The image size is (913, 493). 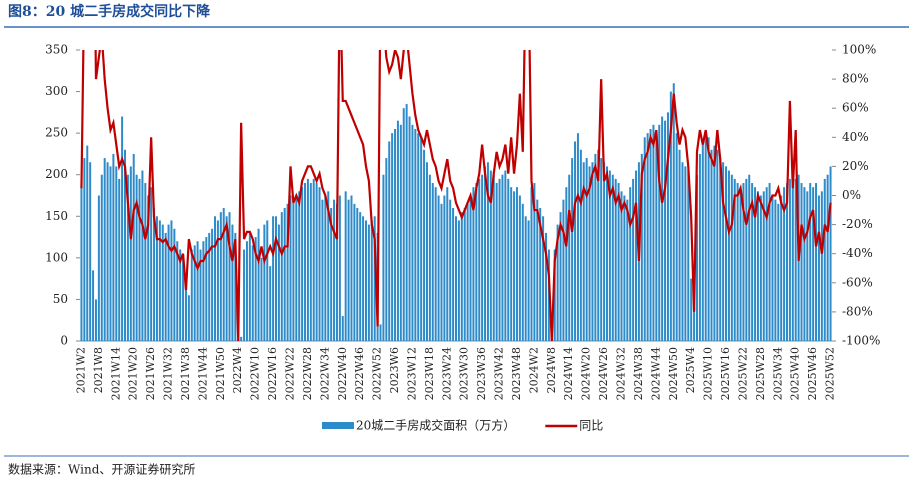 What do you see at coordinates (101, 469) in the screenshot?
I see `source: 数据来源：Wind、开源证券研究所` at bounding box center [101, 469].